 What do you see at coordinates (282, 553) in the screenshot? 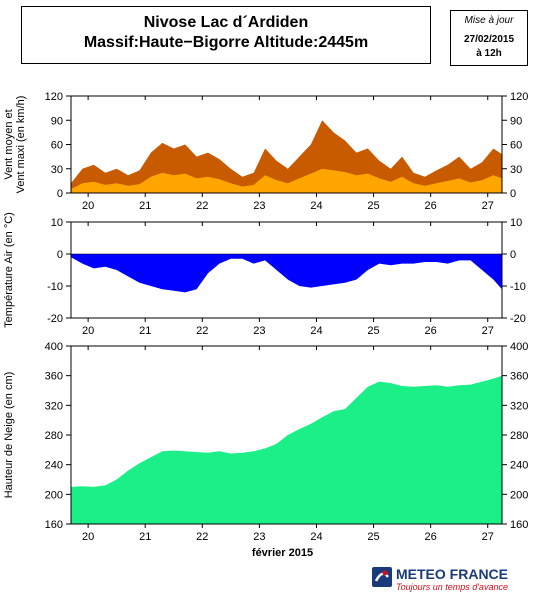
I see `month-axis-label: février 2015` at bounding box center [282, 553].